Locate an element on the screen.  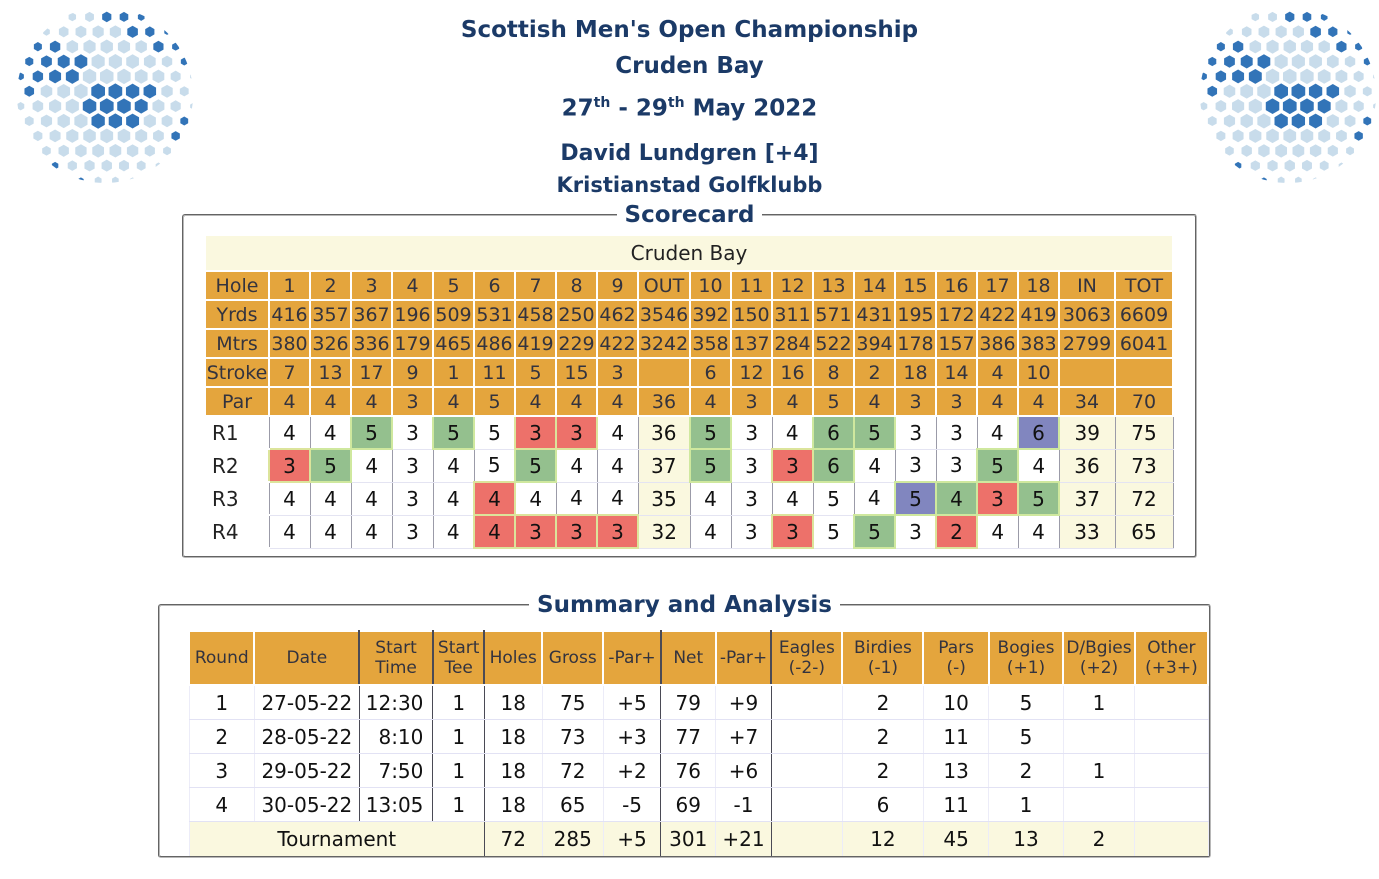
hole-cell: 14 is located at coordinates (874, 285).